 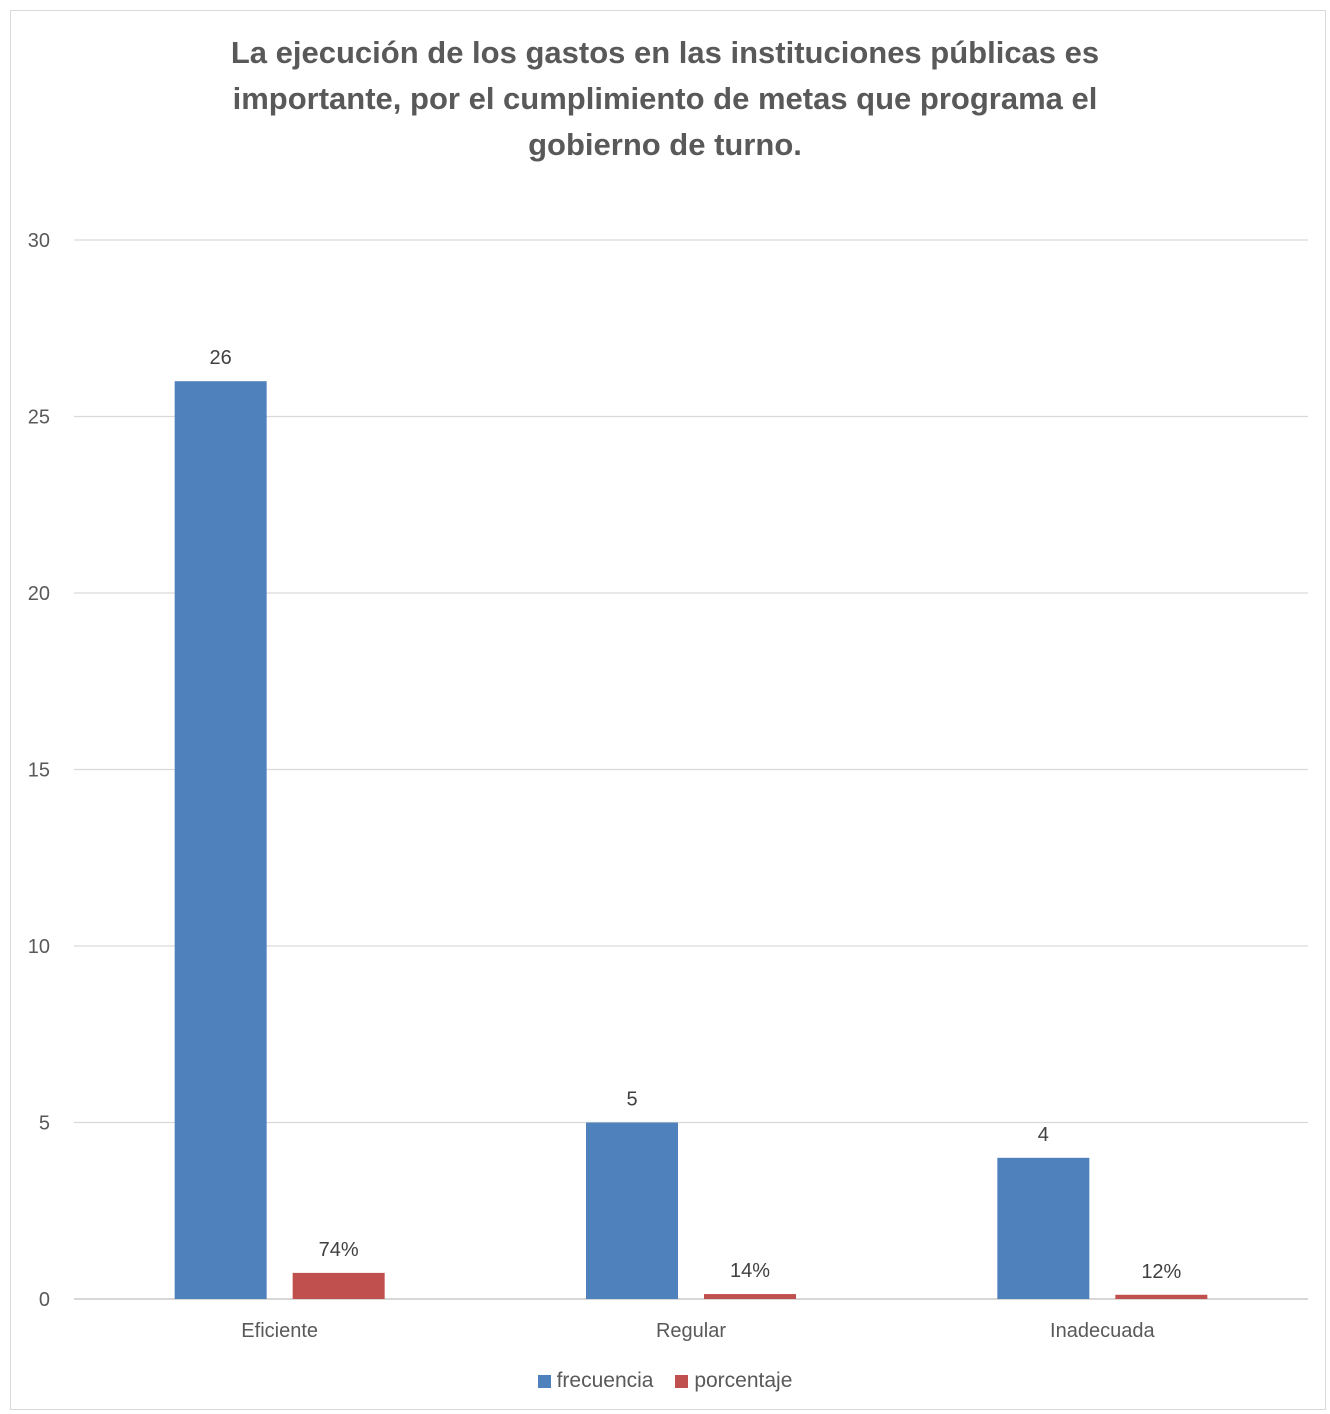 What do you see at coordinates (339, 1250) in the screenshot?
I see `data-label-porcentaje-eficiente: 74%` at bounding box center [339, 1250].